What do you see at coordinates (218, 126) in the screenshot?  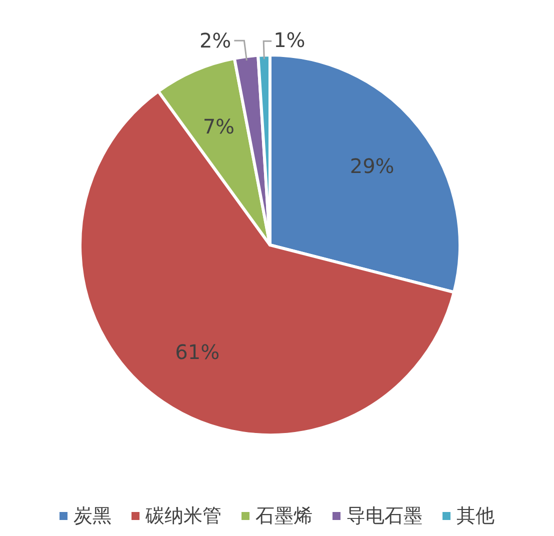 I see `data-label: 7%` at bounding box center [218, 126].